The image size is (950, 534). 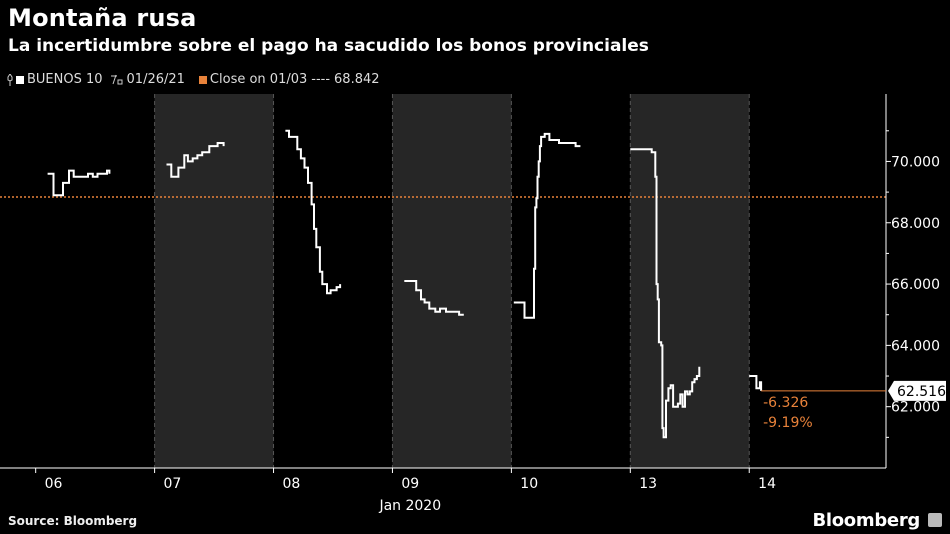 What do you see at coordinates (915, 408) in the screenshot?
I see `y-tick-label: 62.000` at bounding box center [915, 408].